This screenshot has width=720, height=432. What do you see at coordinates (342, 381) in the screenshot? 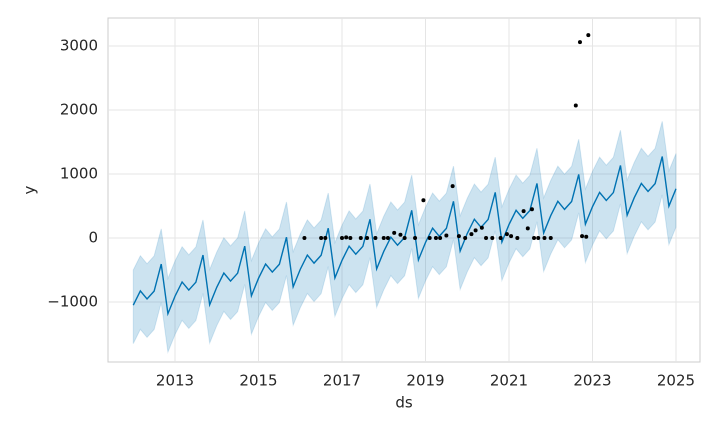
I see `x-tick-label: 2017` at bounding box center [342, 381].